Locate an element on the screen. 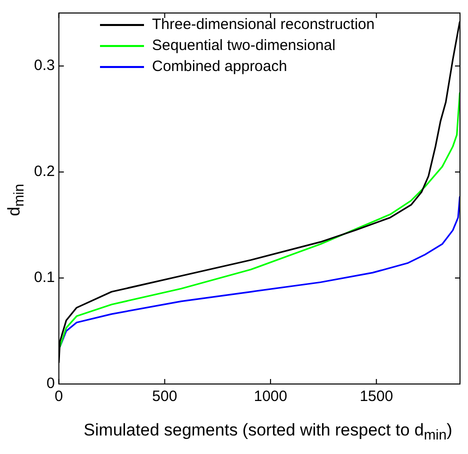 The width and height of the screenshot is (468, 454). x-tick-label: 500 is located at coordinates (165, 397).